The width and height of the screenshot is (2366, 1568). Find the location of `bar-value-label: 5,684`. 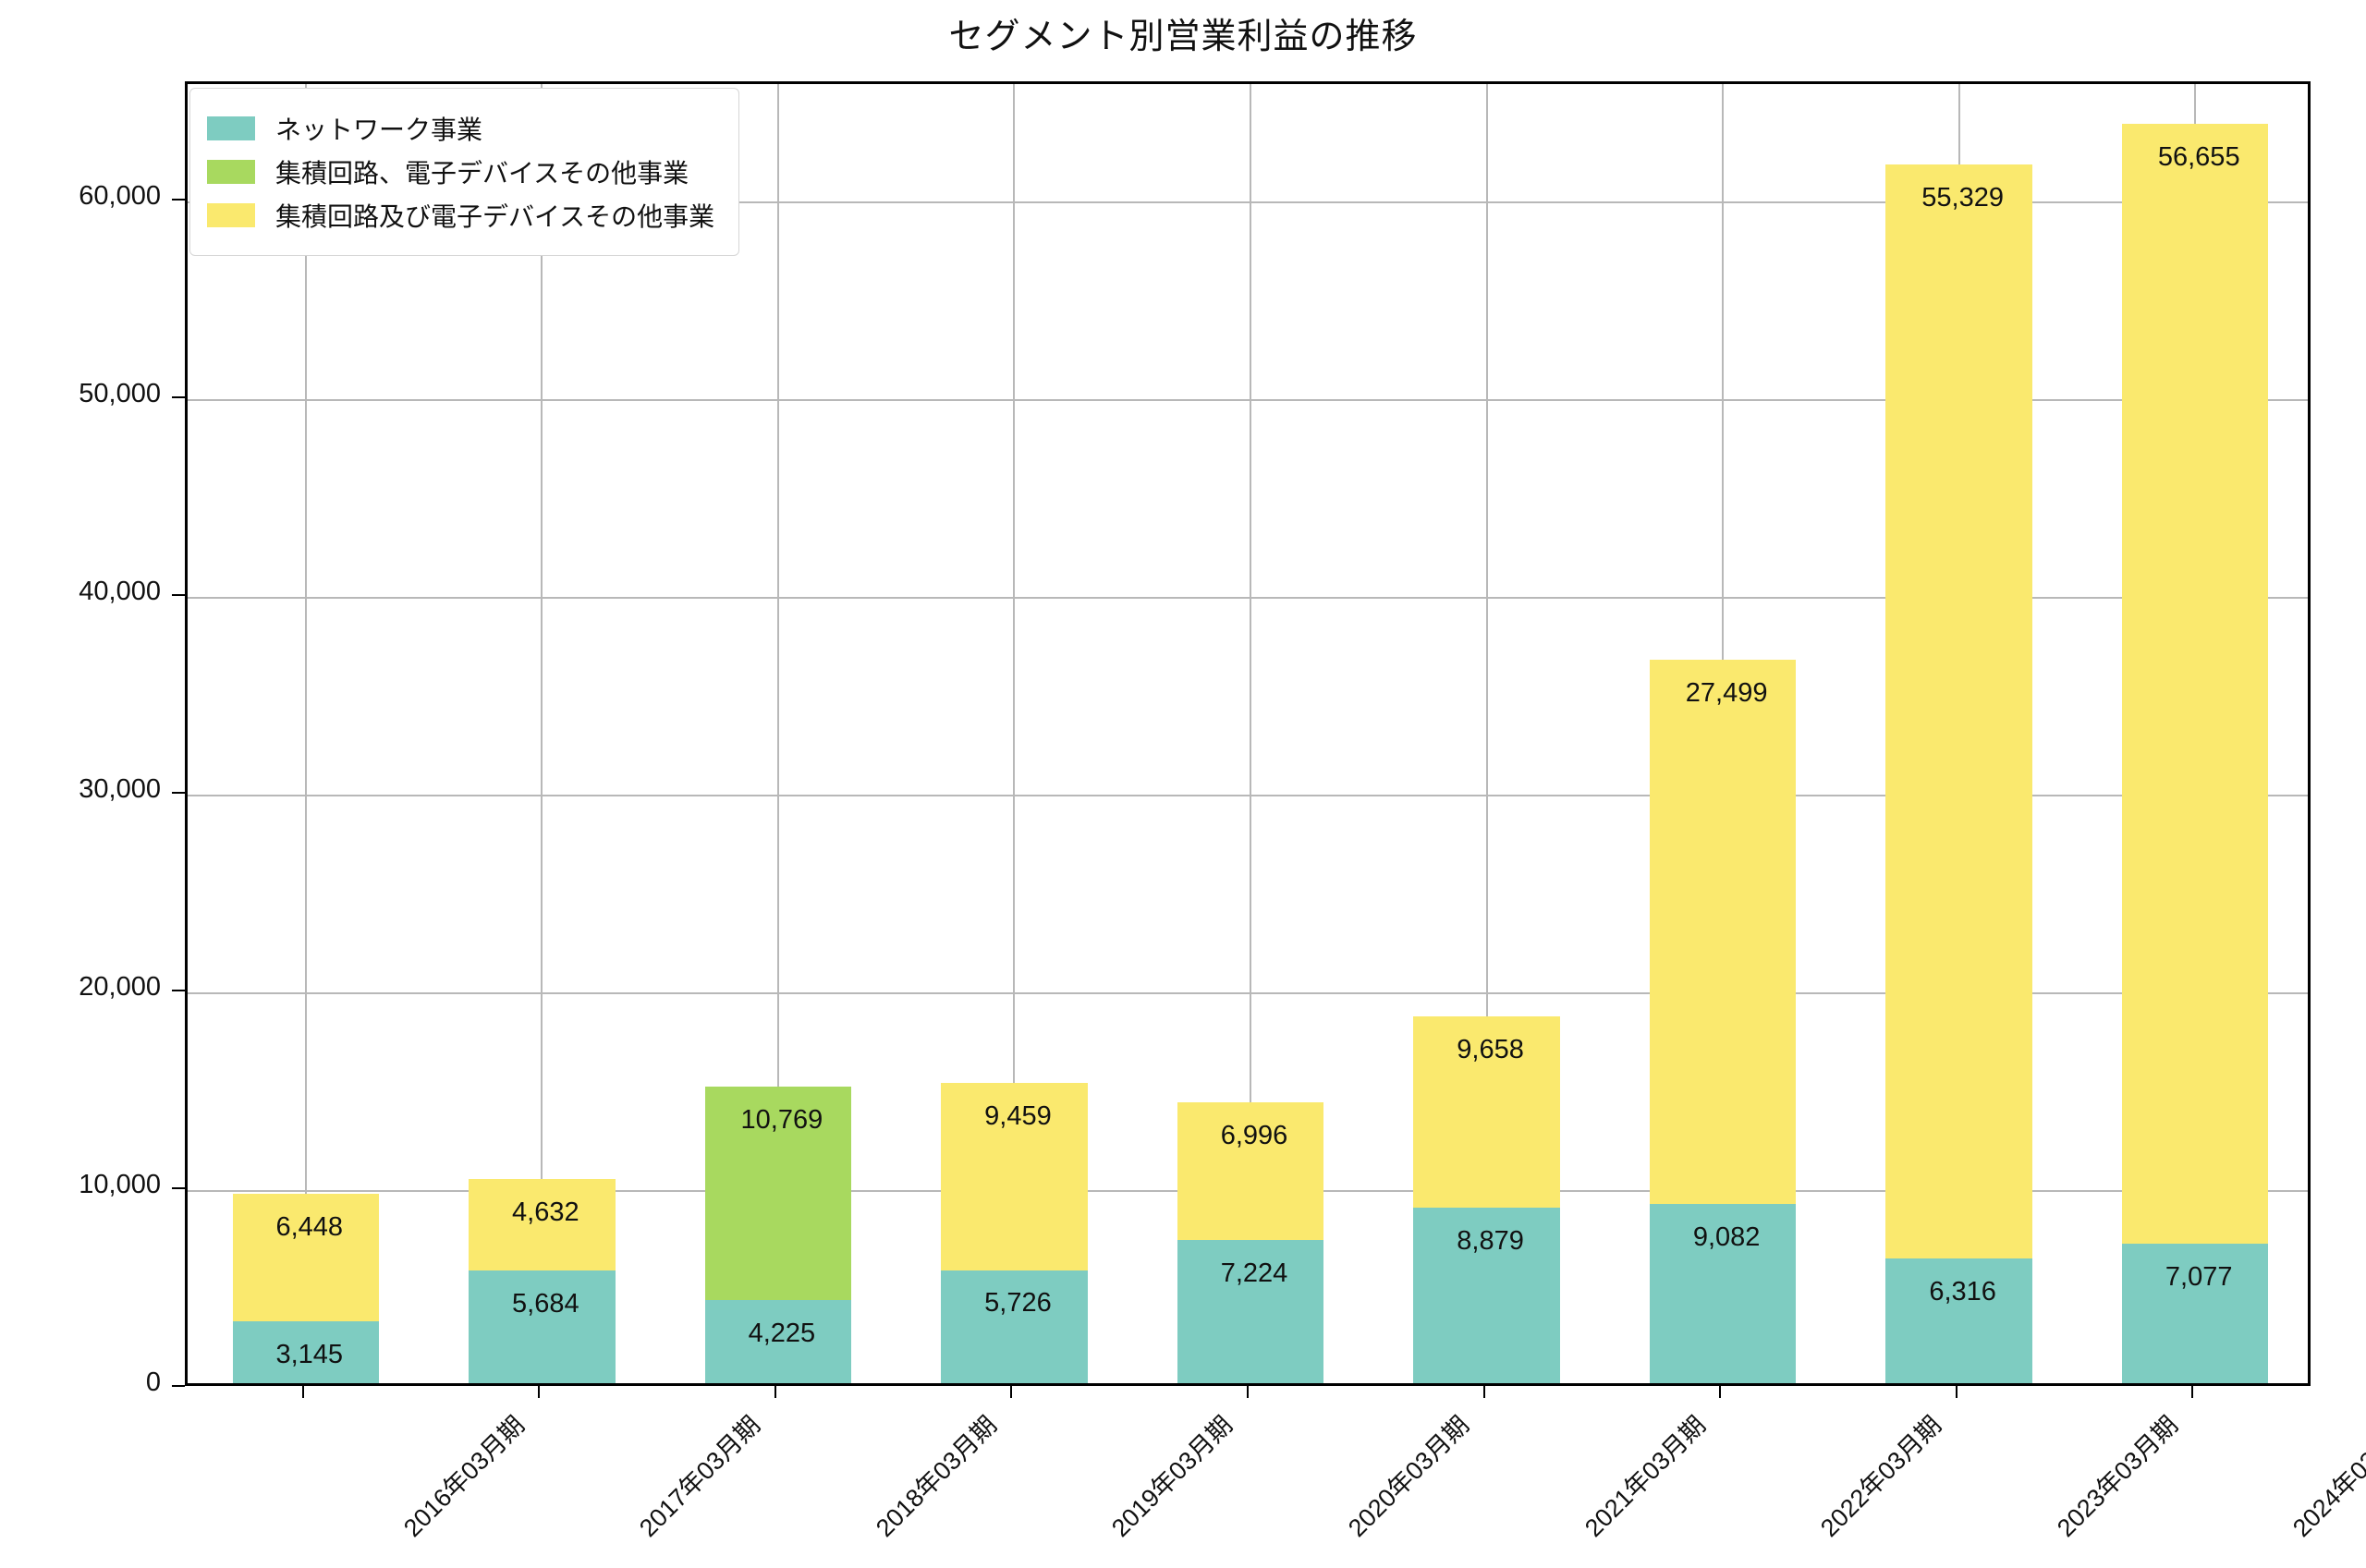

bar-value-label: 5,684 is located at coordinates (545, 1304).